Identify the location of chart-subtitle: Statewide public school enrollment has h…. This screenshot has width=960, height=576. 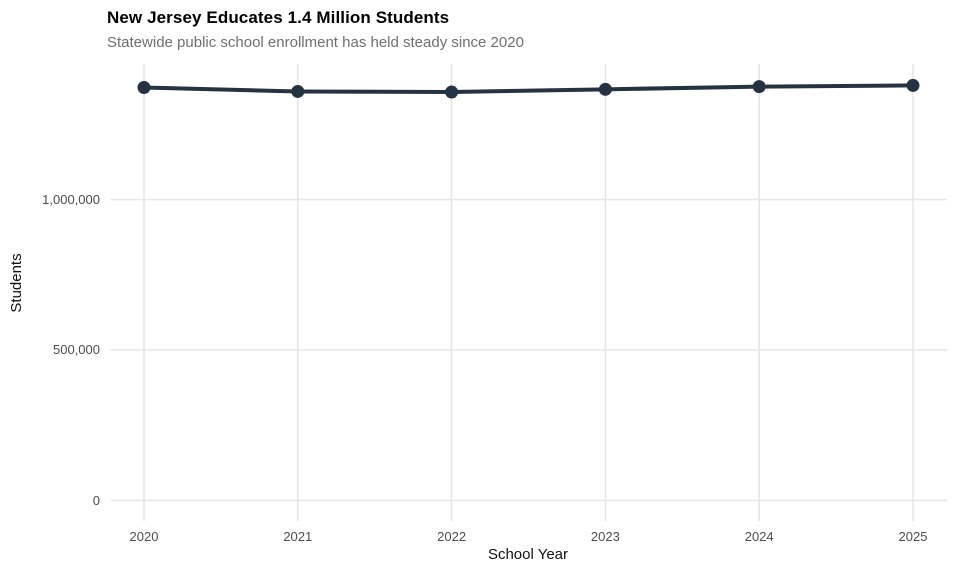
(315, 42).